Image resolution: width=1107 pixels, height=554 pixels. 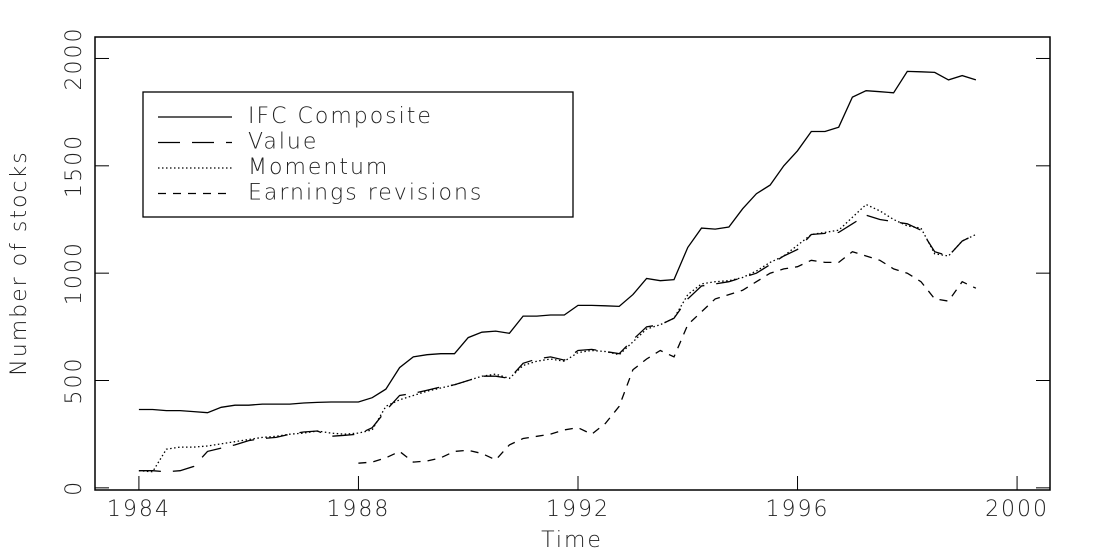 I want to click on x-axis-label: Time, so click(x=572, y=540).